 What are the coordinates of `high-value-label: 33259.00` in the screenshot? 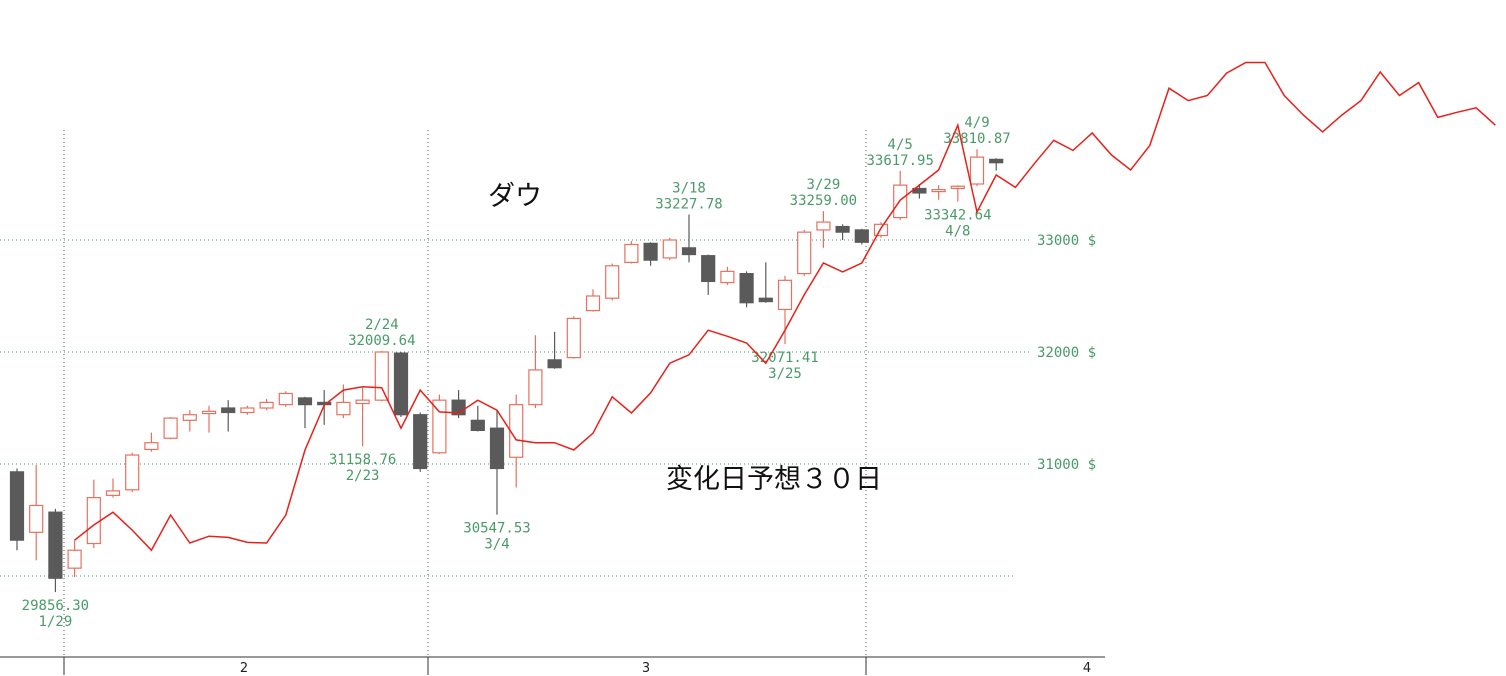 It's located at (823, 201).